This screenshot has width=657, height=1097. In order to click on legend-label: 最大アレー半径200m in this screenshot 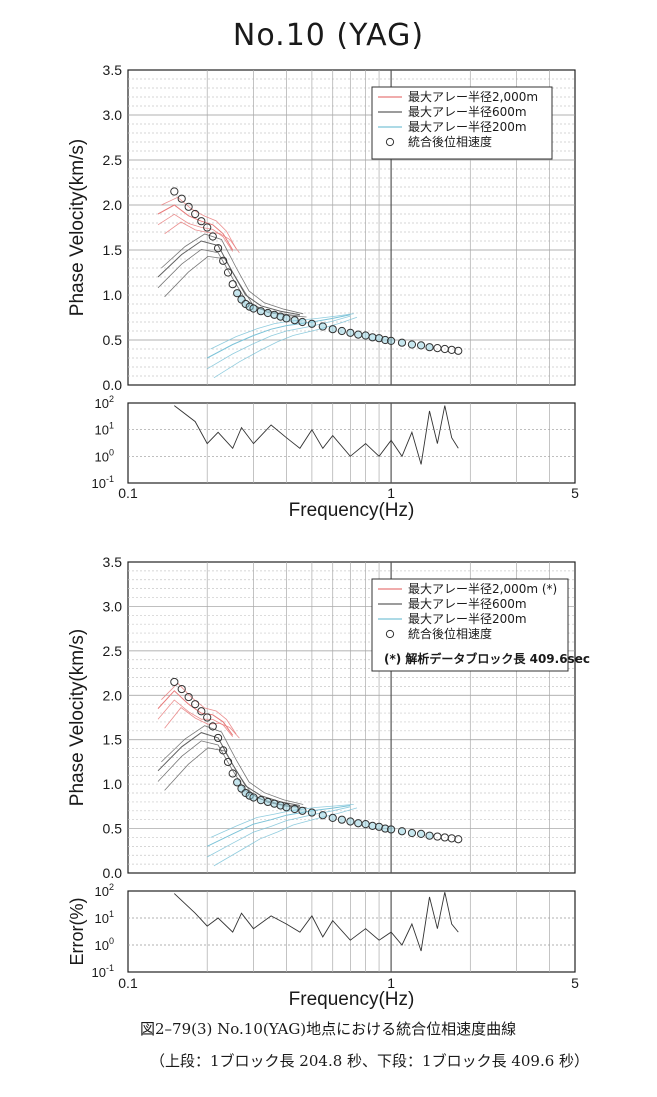, I will do `click(467, 619)`.